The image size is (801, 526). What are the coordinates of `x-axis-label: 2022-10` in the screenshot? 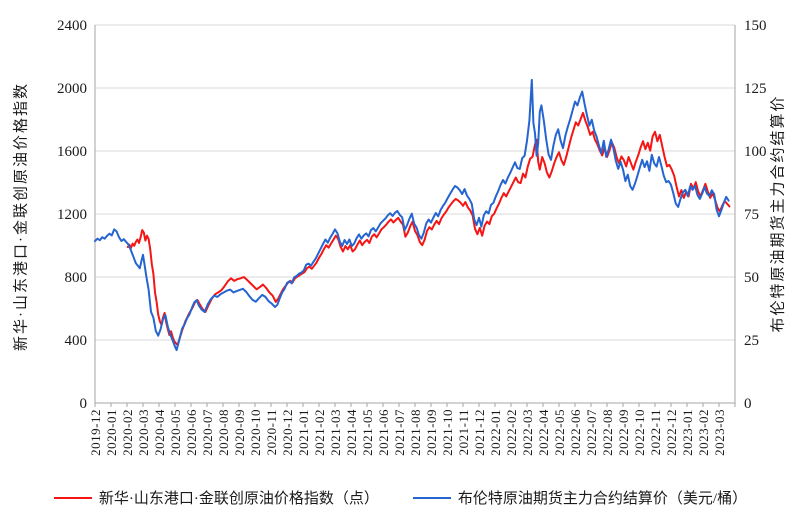 It's located at (639, 432).